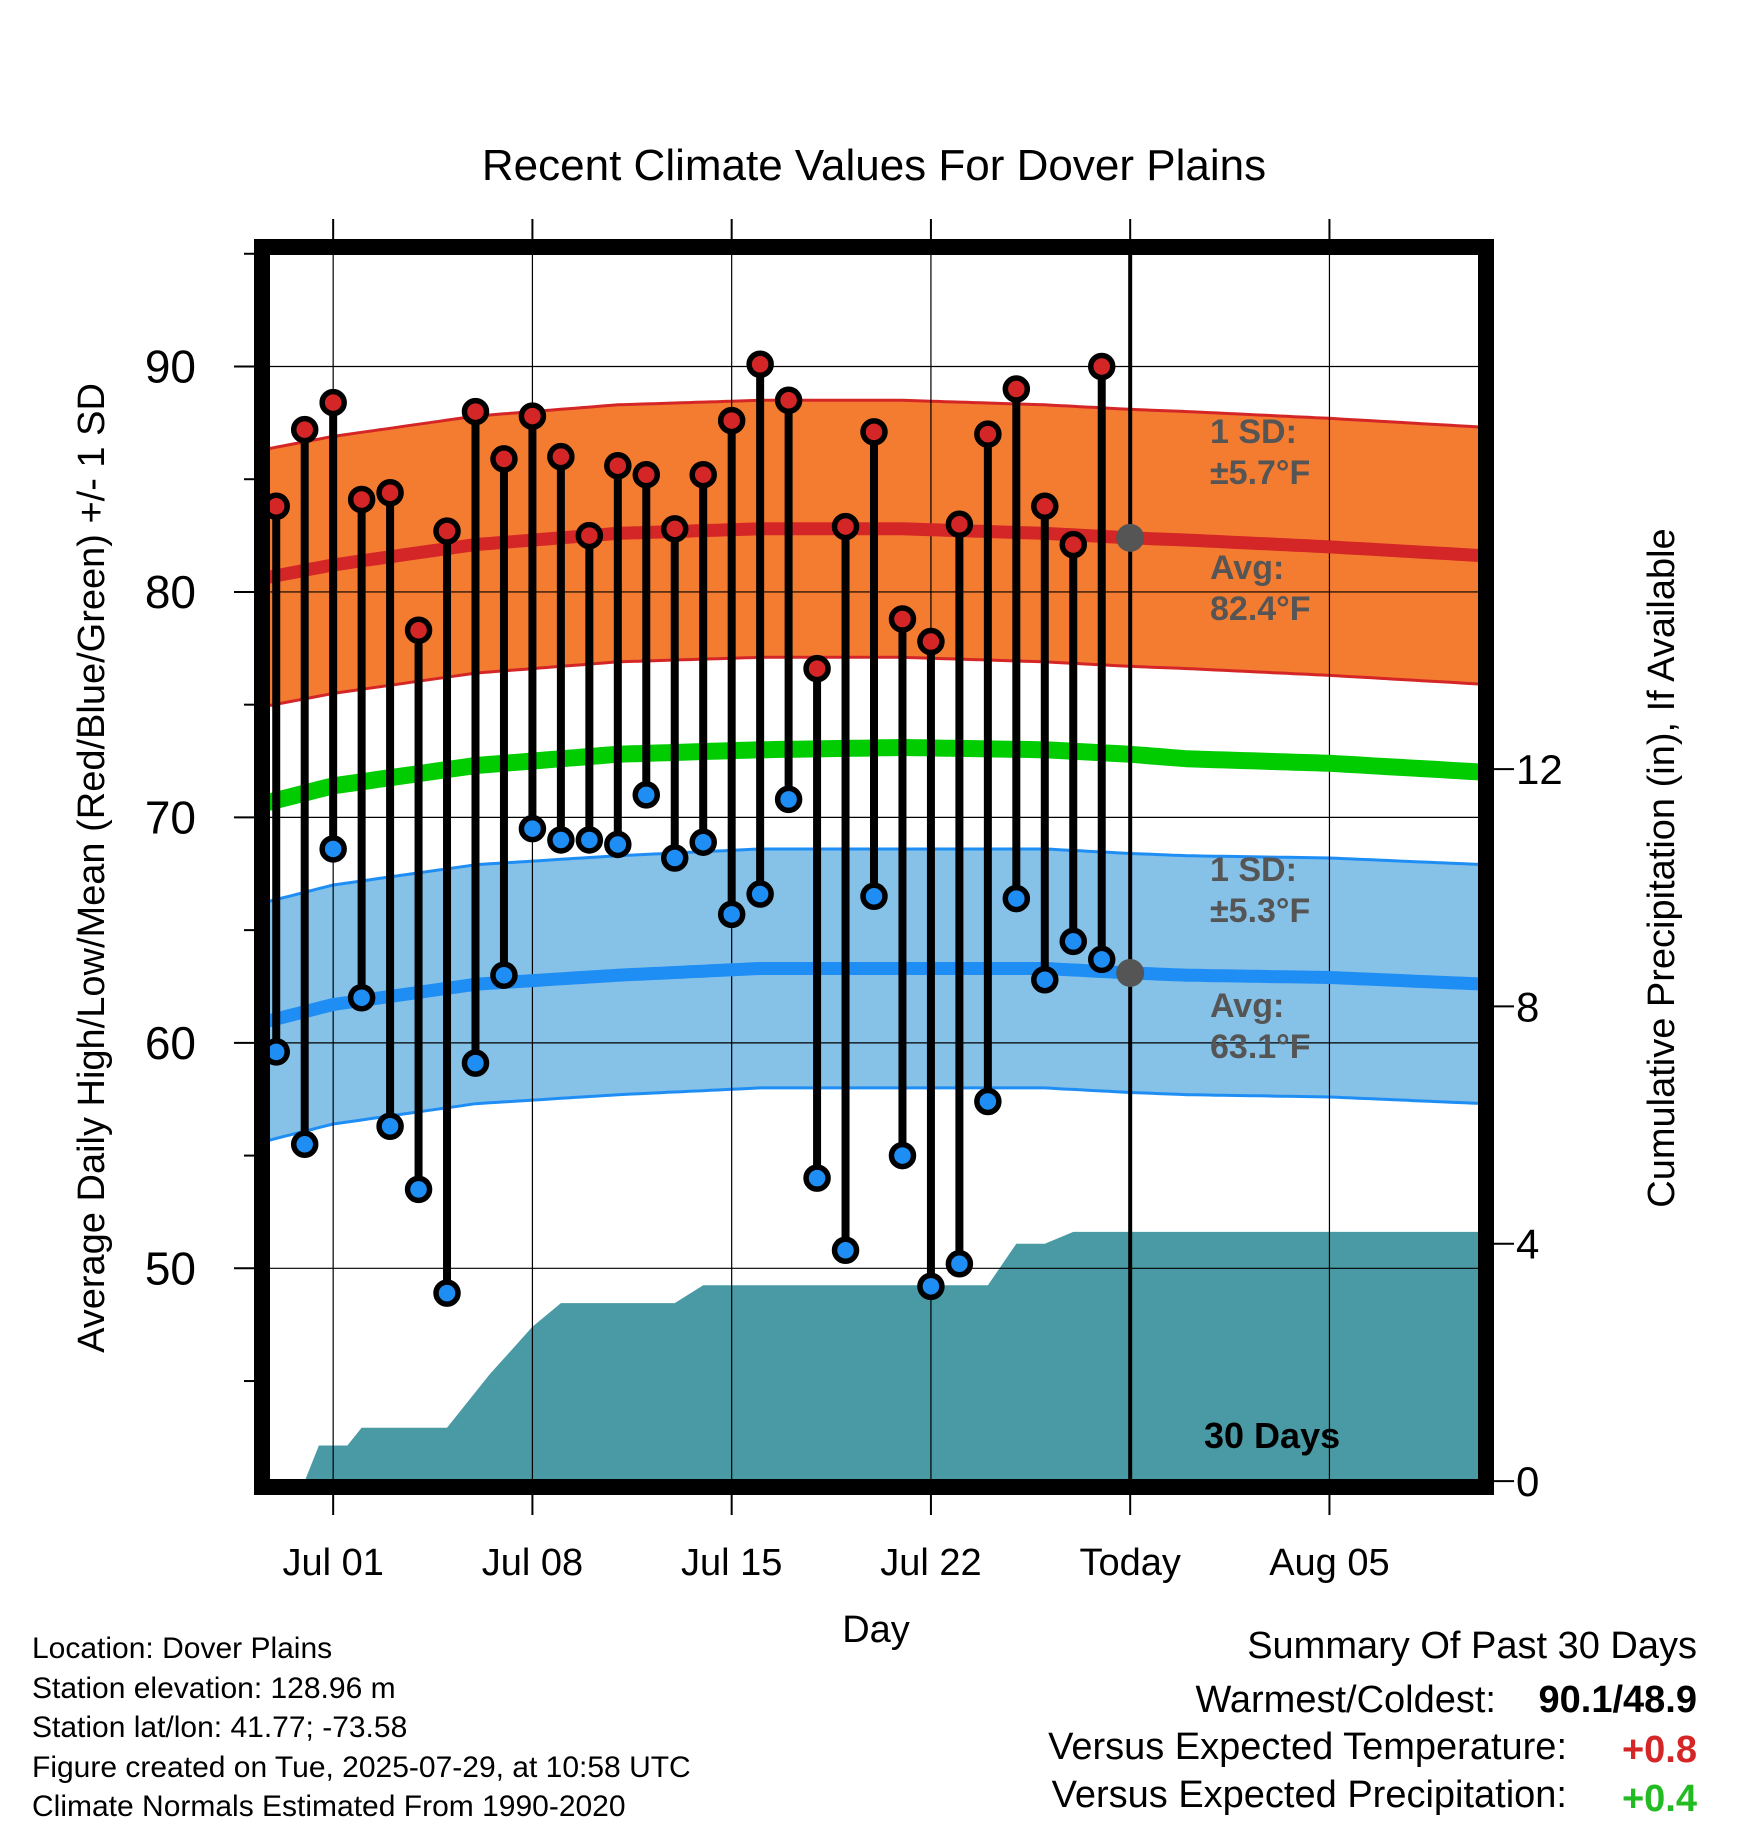 The image size is (1748, 1828). I want to click on x-tick-label: Today, so click(1129, 1563).